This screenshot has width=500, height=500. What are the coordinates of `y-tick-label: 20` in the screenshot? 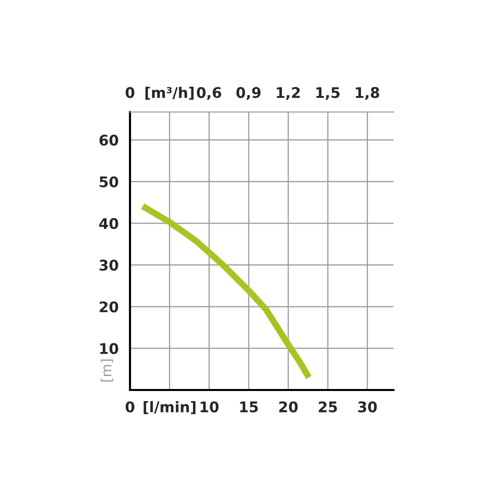 It's located at (109, 306).